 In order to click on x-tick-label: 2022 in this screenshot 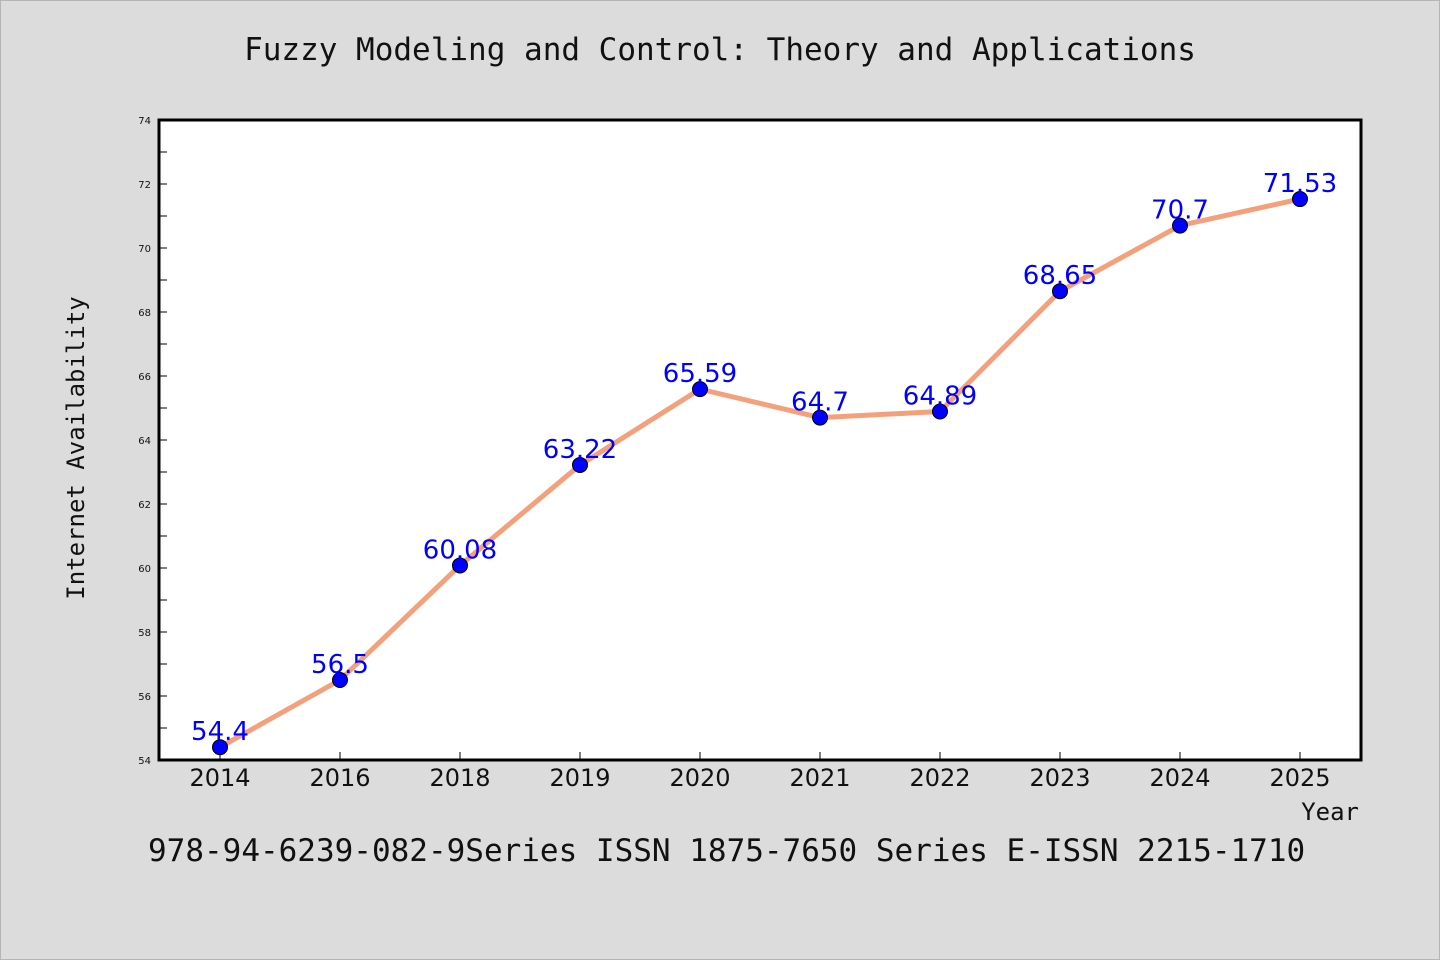, I will do `click(939, 778)`.